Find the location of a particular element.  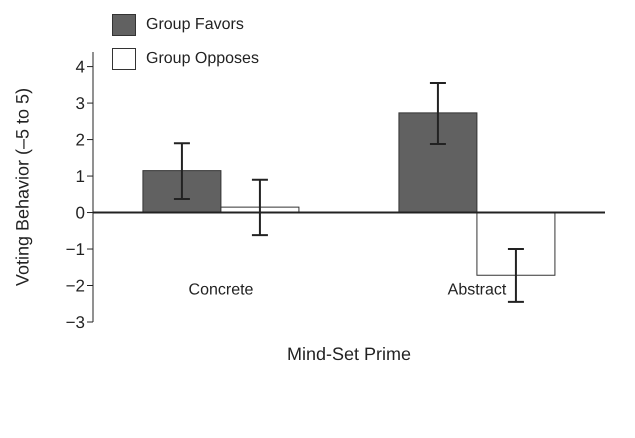

y-tick-label: −3 is located at coordinates (75, 322).